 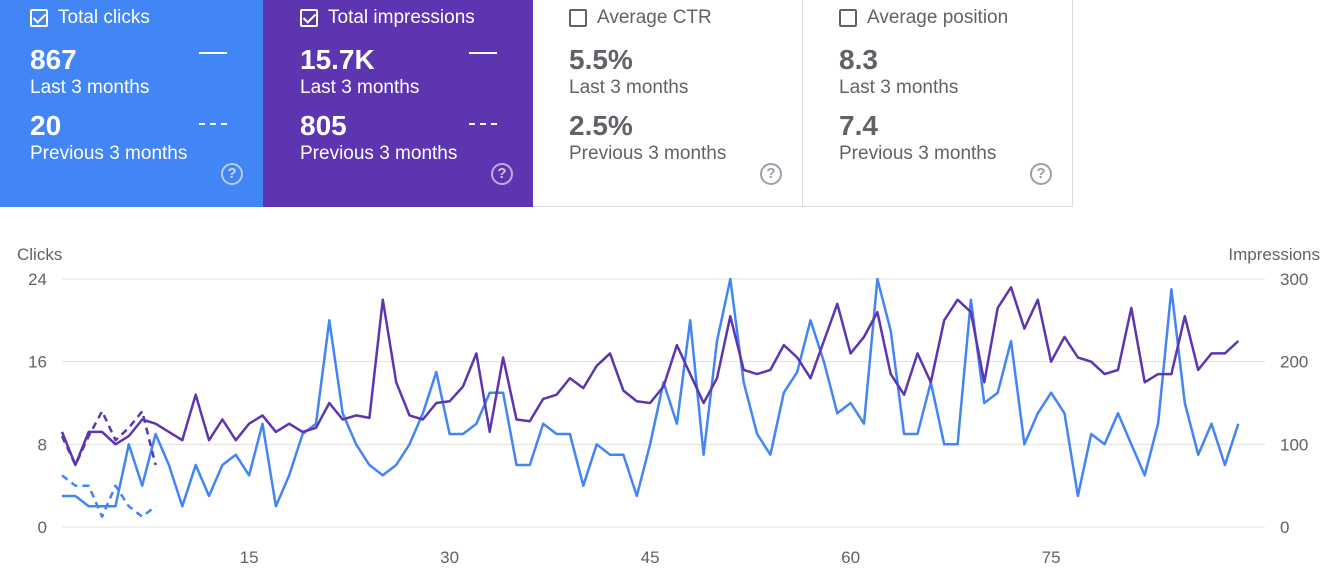 What do you see at coordinates (650, 557) in the screenshot?
I see `x-tick: 45` at bounding box center [650, 557].